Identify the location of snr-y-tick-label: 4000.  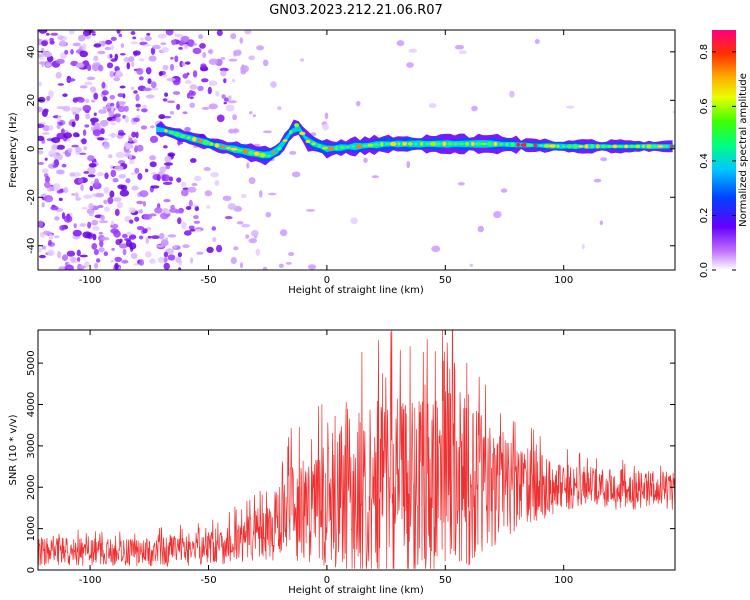
(31, 404).